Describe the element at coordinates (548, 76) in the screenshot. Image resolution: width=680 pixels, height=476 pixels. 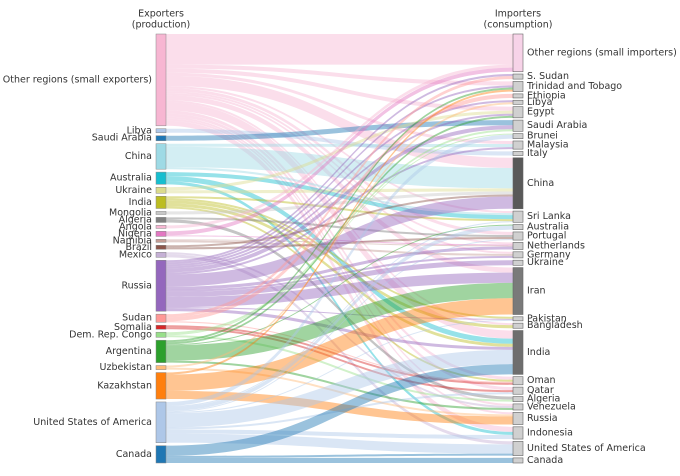
I see `target-label: S. Sudan` at that location.